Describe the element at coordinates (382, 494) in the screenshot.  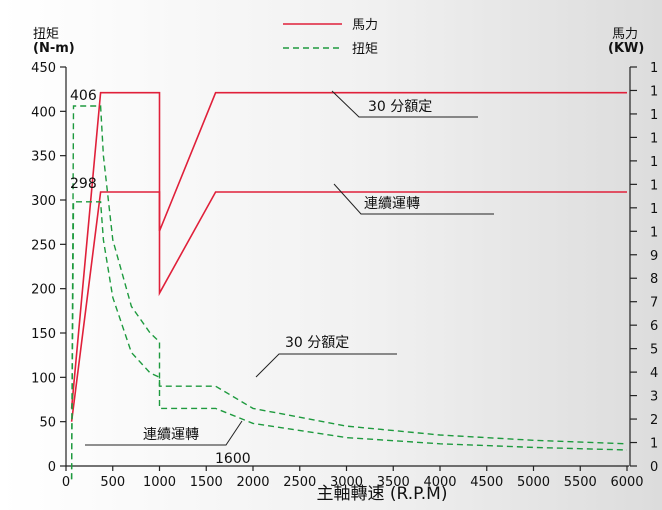
I see `x-axis-label: 主軸轉速 (R.P.M)` at that location.